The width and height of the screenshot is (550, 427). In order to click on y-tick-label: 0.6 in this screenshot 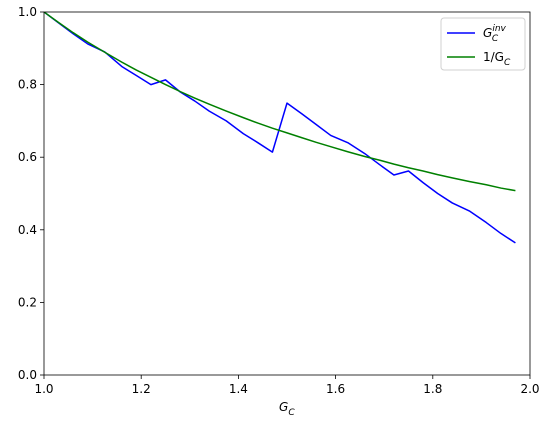, I will do `click(27, 157)`.